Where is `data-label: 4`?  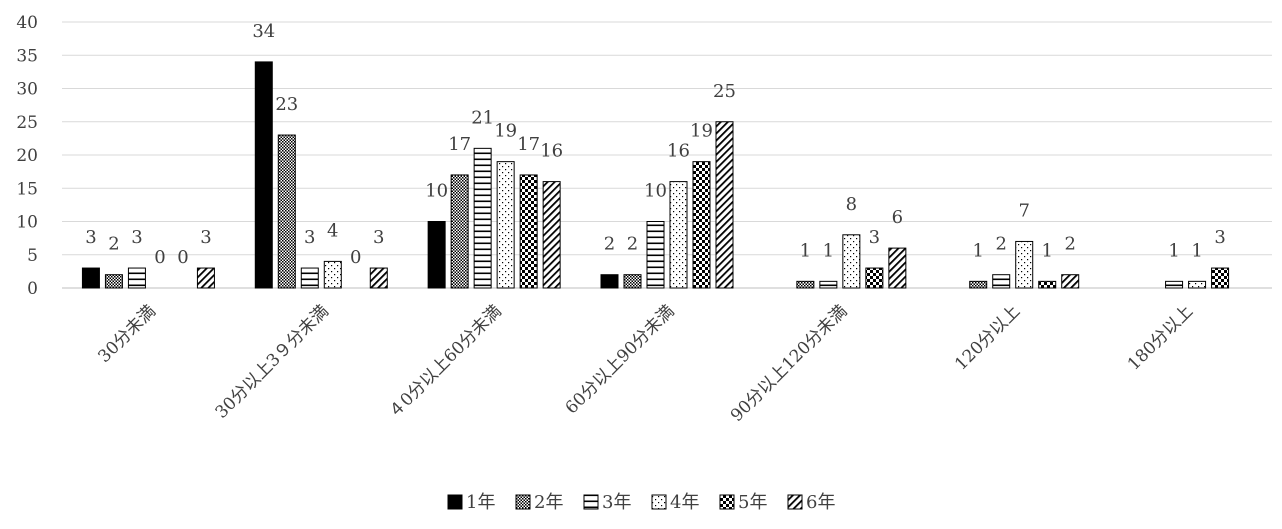 data-label: 4 is located at coordinates (332, 230).